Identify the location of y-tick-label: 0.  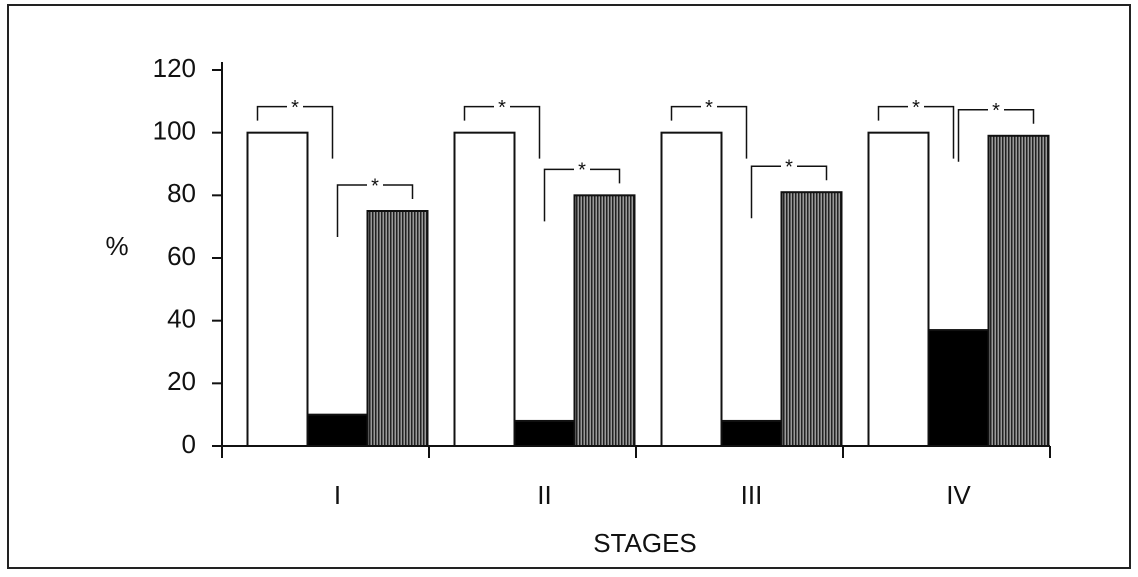
(189, 444).